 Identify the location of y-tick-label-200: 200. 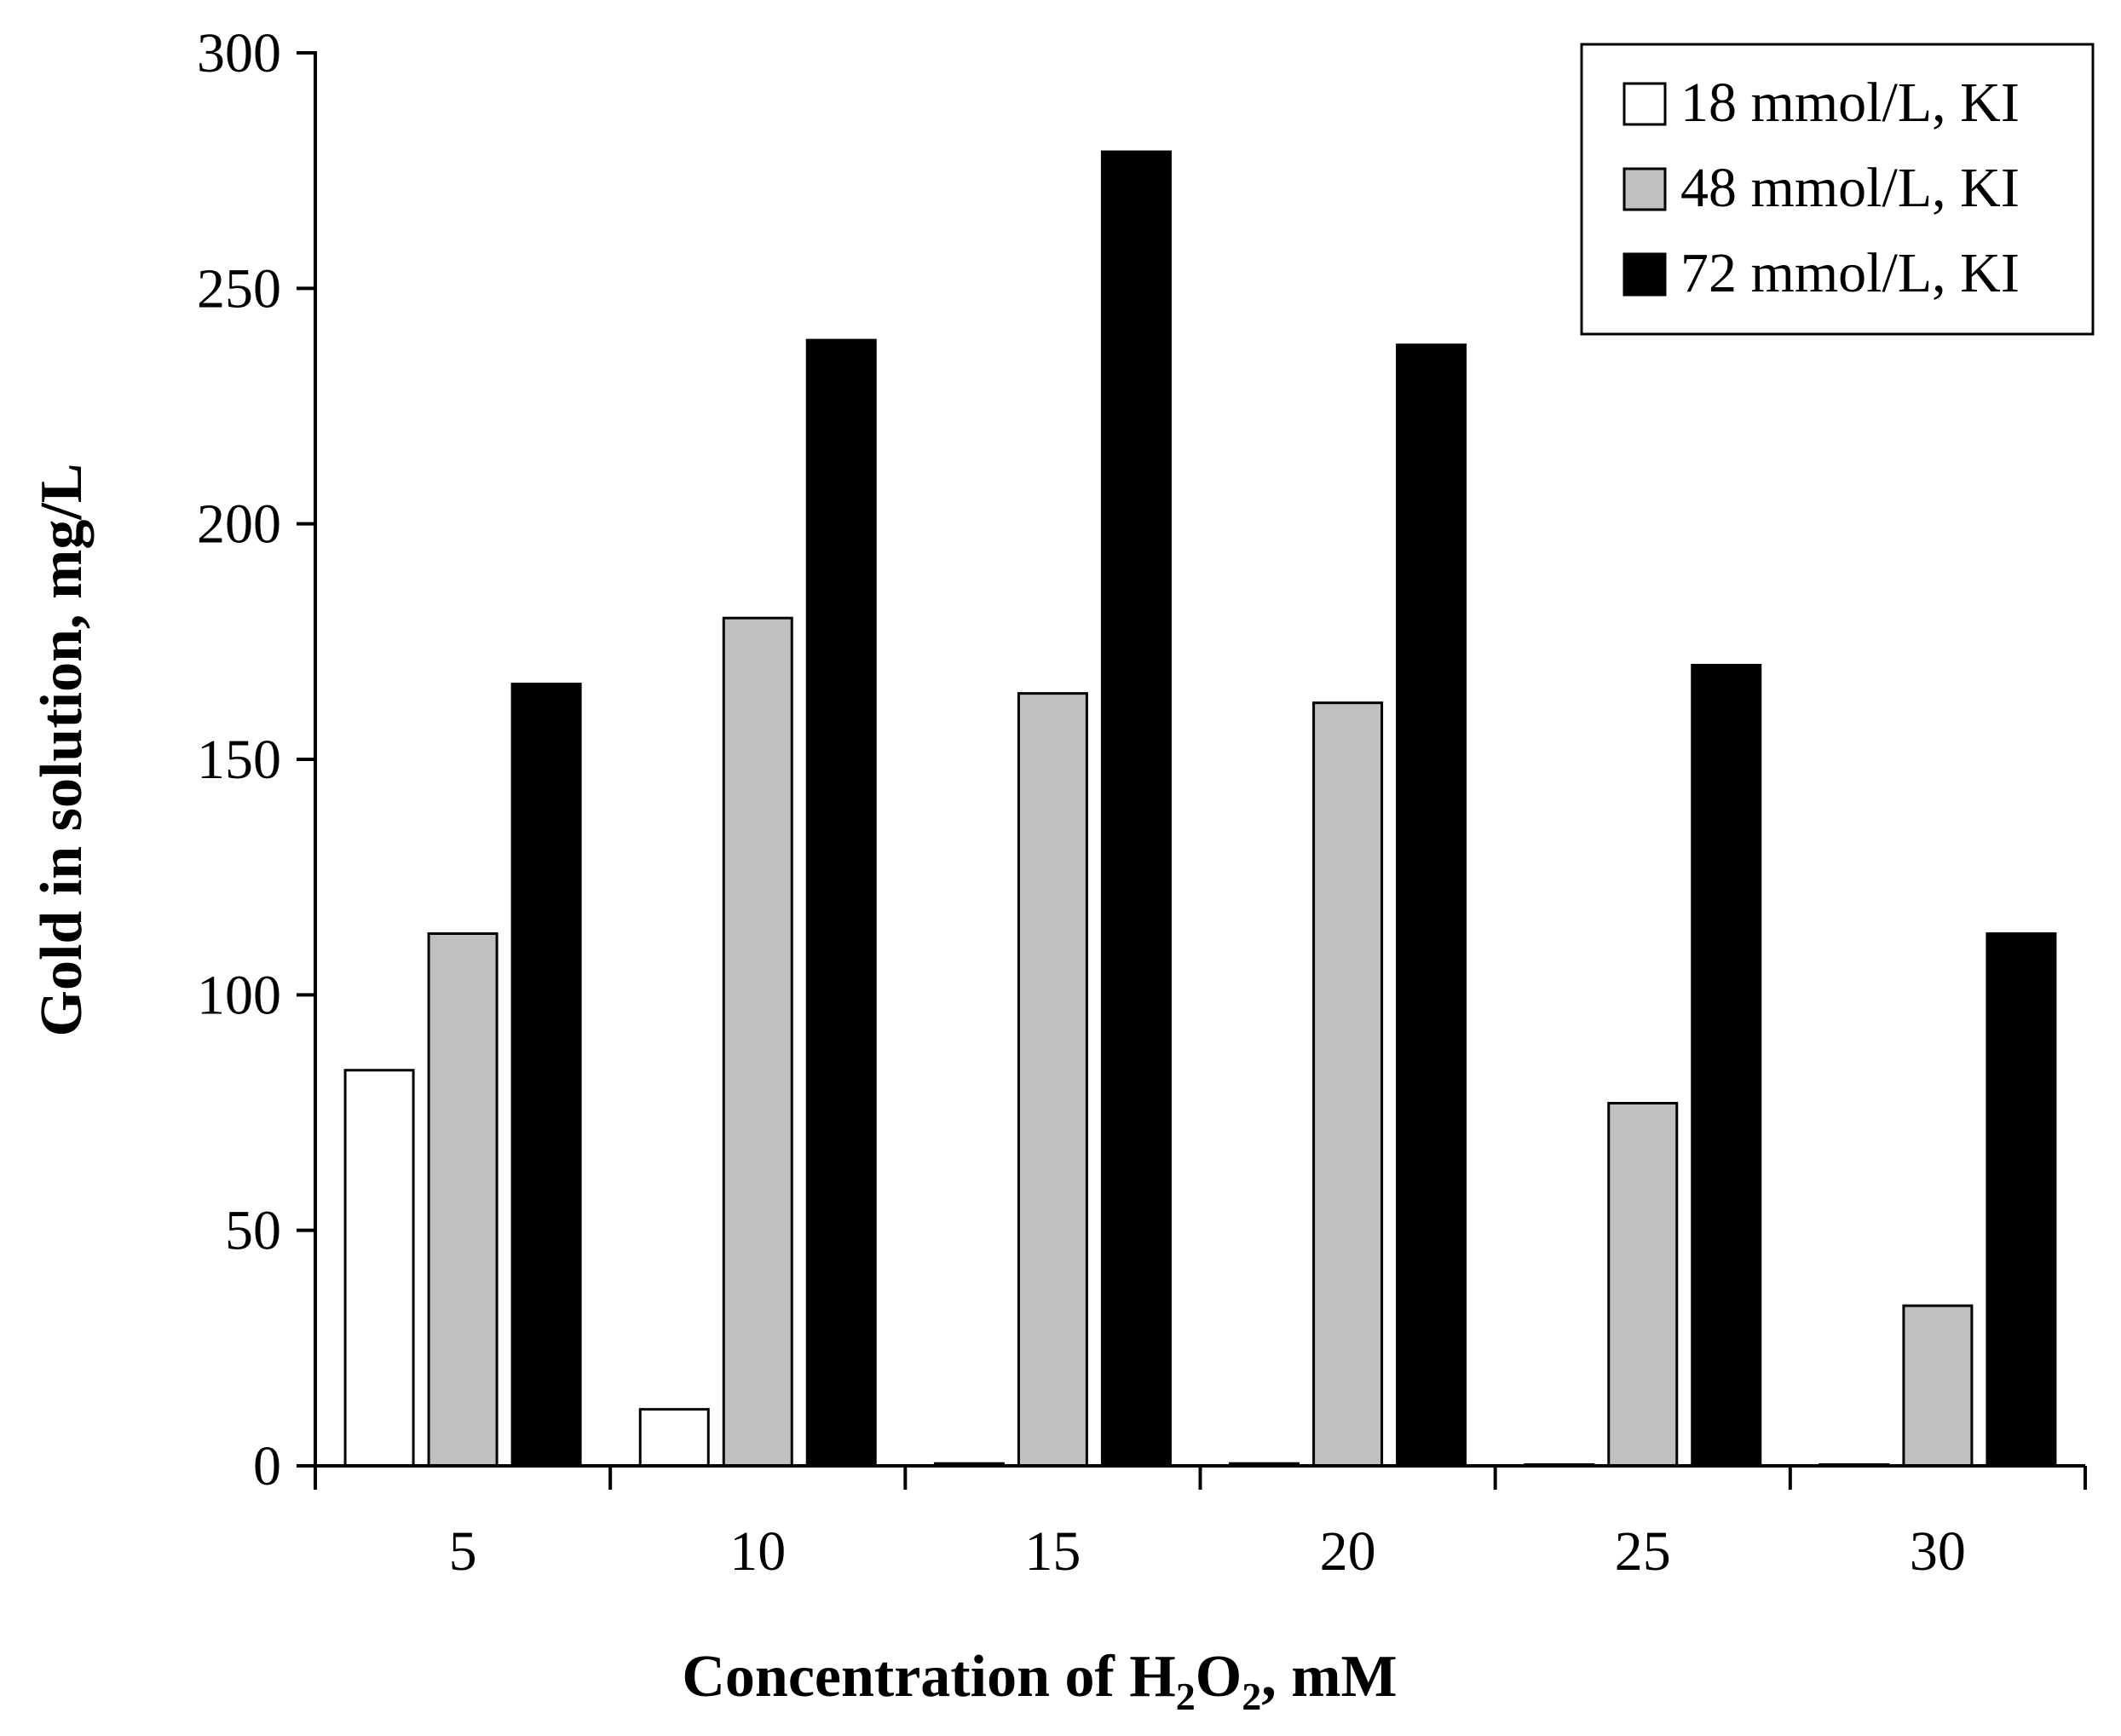
(239, 524).